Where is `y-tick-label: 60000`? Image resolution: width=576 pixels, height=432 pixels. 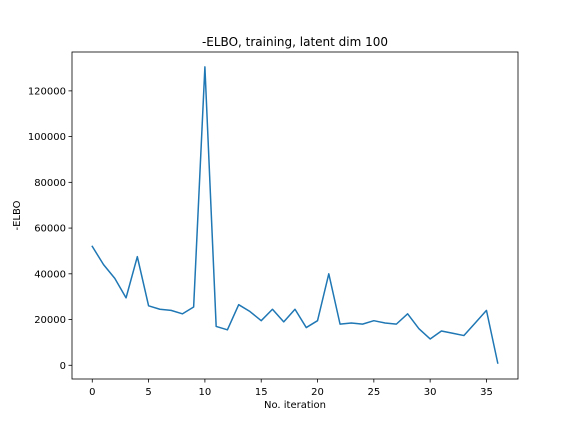
y-tick-label: 60000 is located at coordinates (50, 229).